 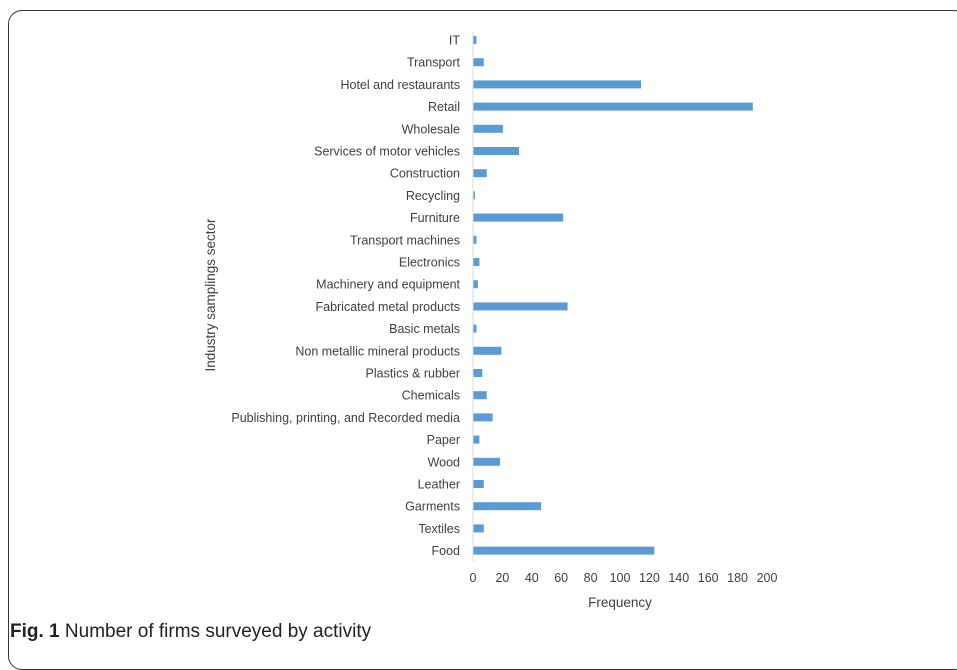 What do you see at coordinates (439, 485) in the screenshot?
I see `category-label: Leather` at bounding box center [439, 485].